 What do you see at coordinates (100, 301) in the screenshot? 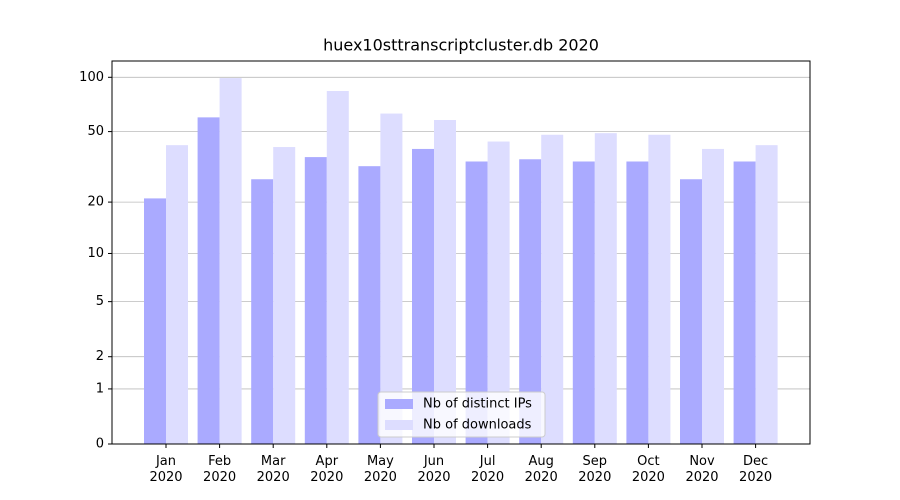
I see `y-tick-label: 5` at bounding box center [100, 301].